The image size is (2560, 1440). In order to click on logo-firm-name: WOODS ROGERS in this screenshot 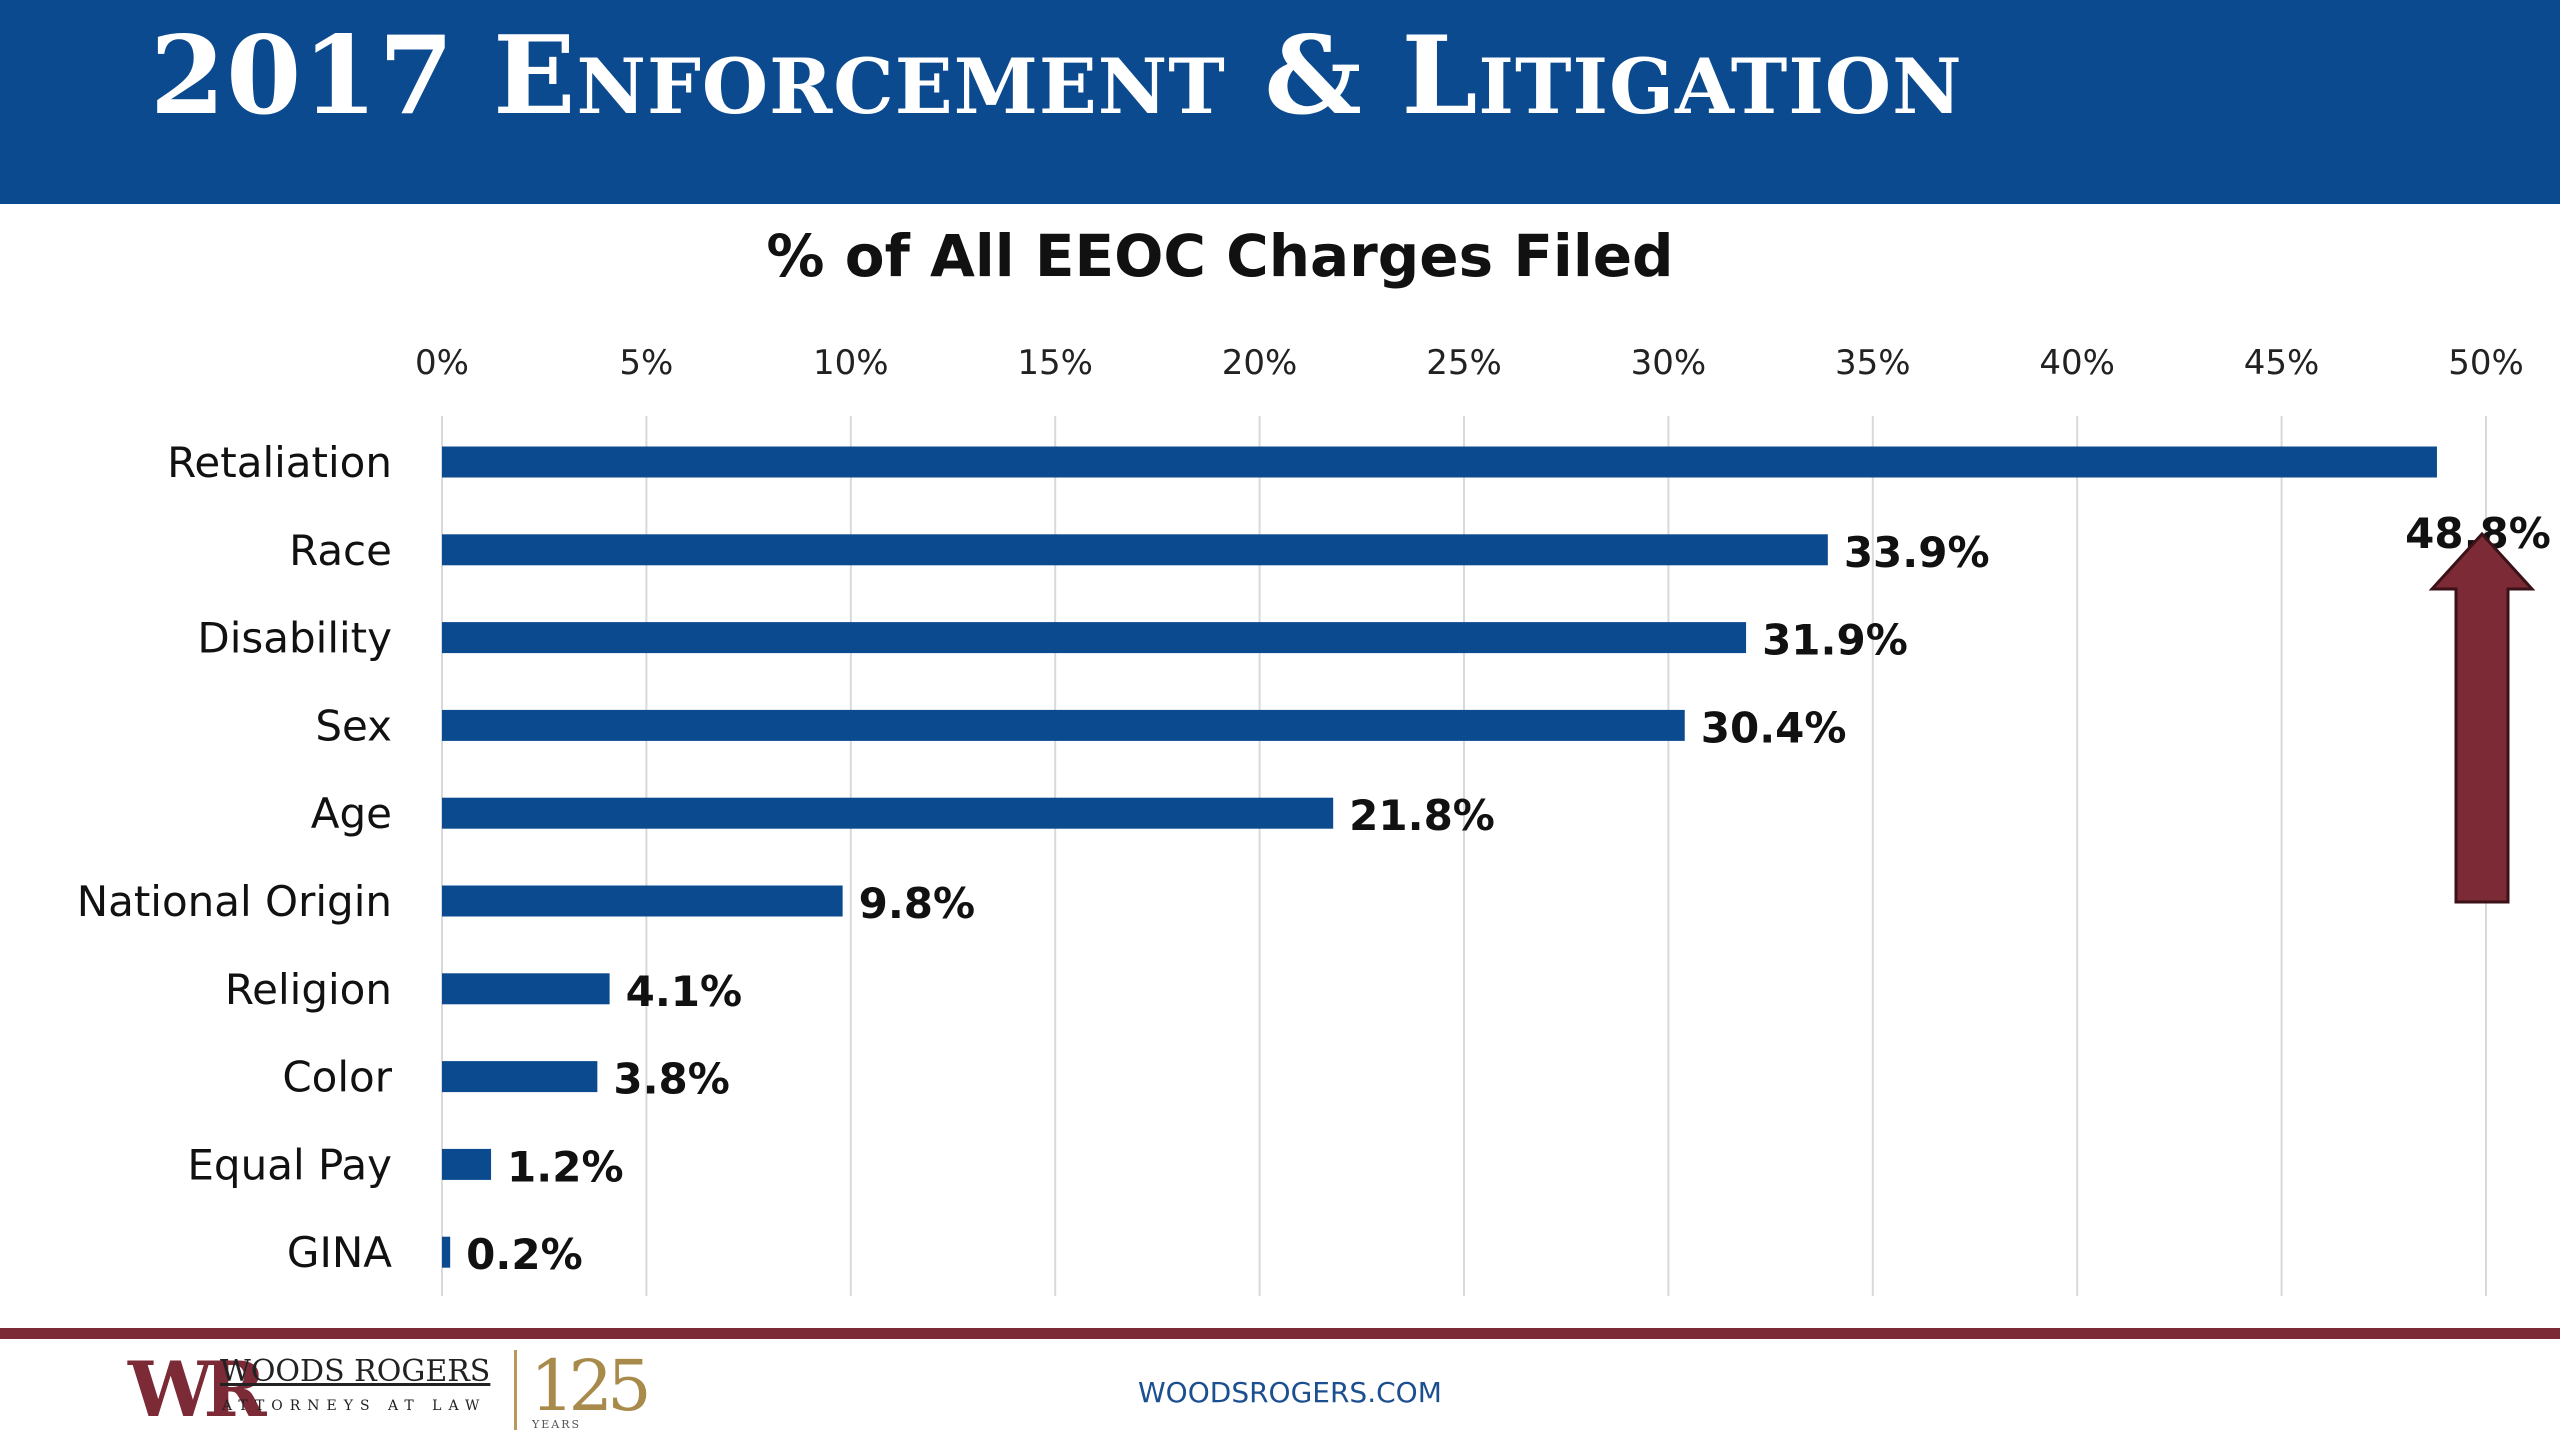, I will do `click(355, 1371)`.